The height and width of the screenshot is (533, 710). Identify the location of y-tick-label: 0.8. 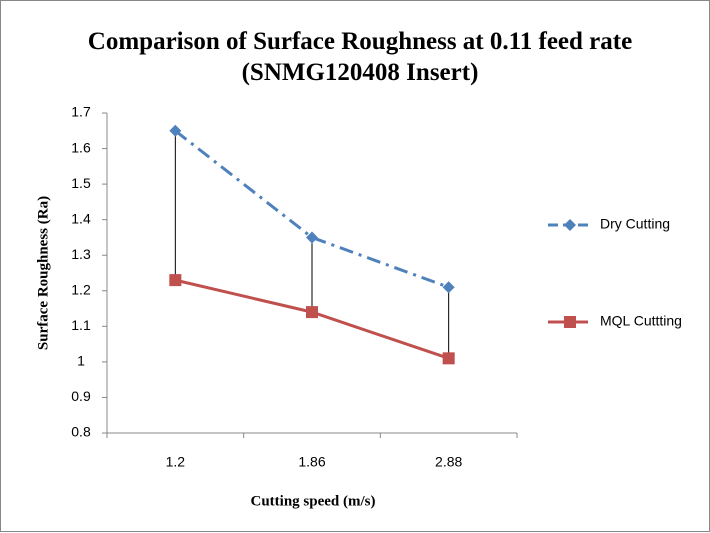
(81, 432).